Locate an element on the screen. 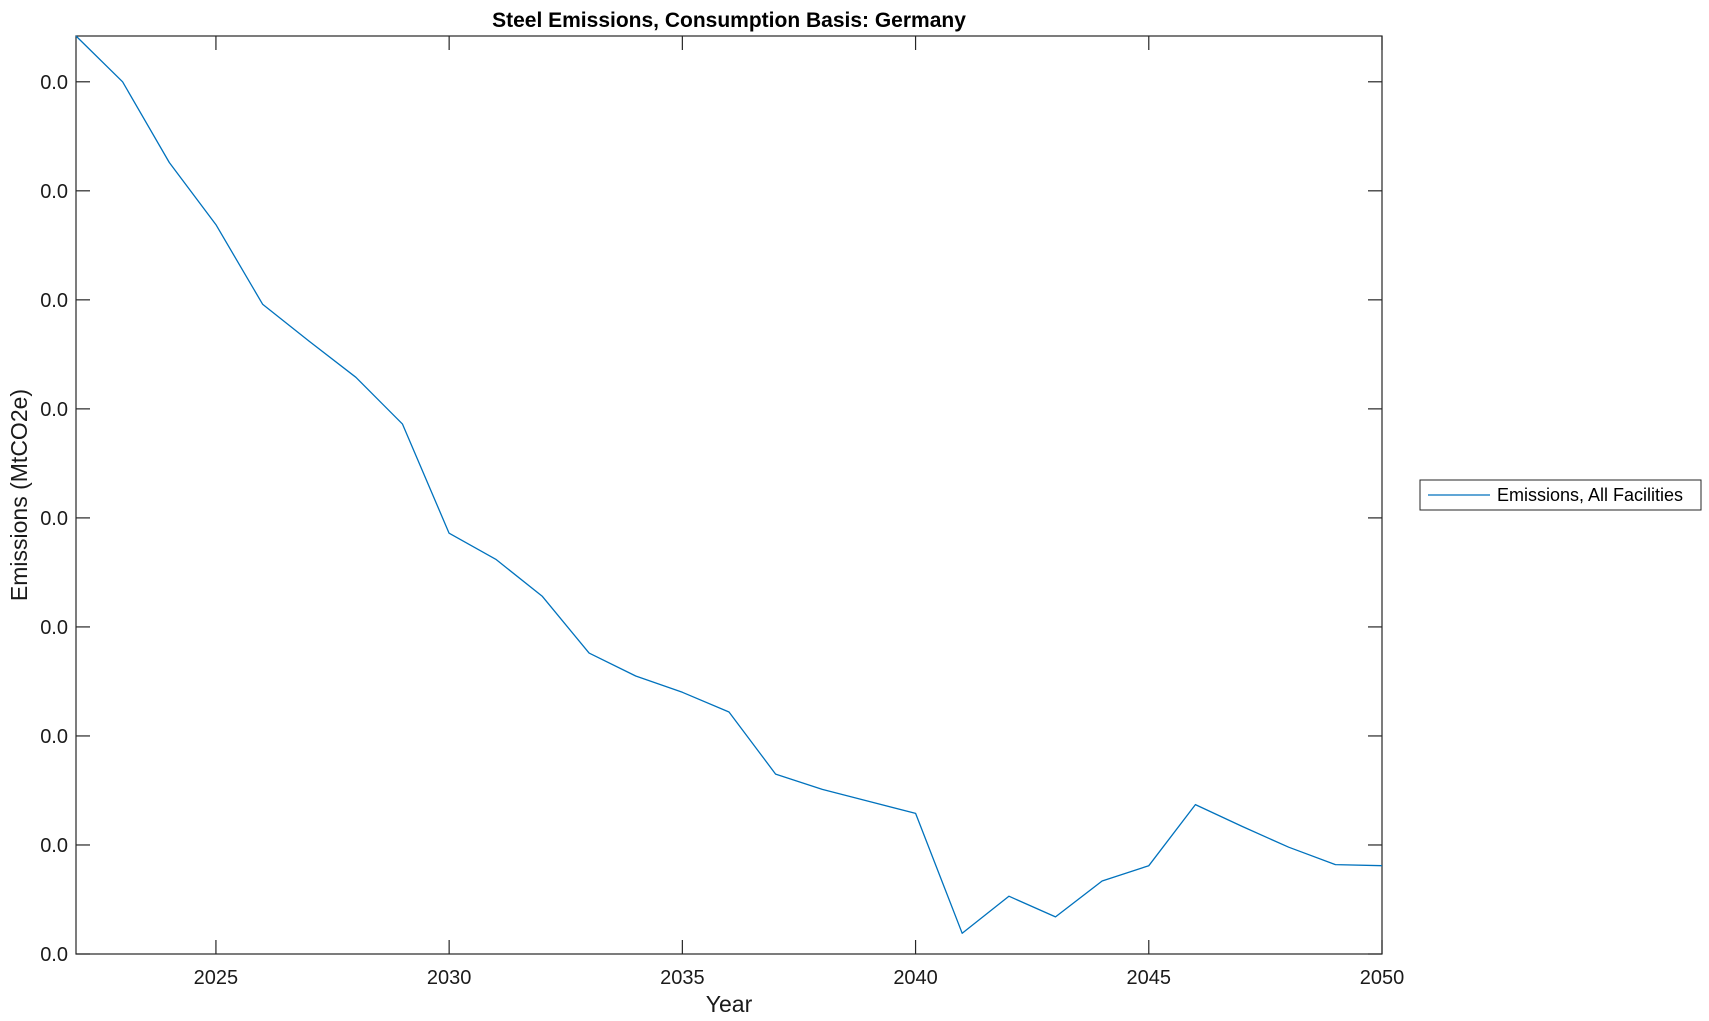 The image size is (1709, 1021). x-tick-label: 2050 is located at coordinates (1382, 978).